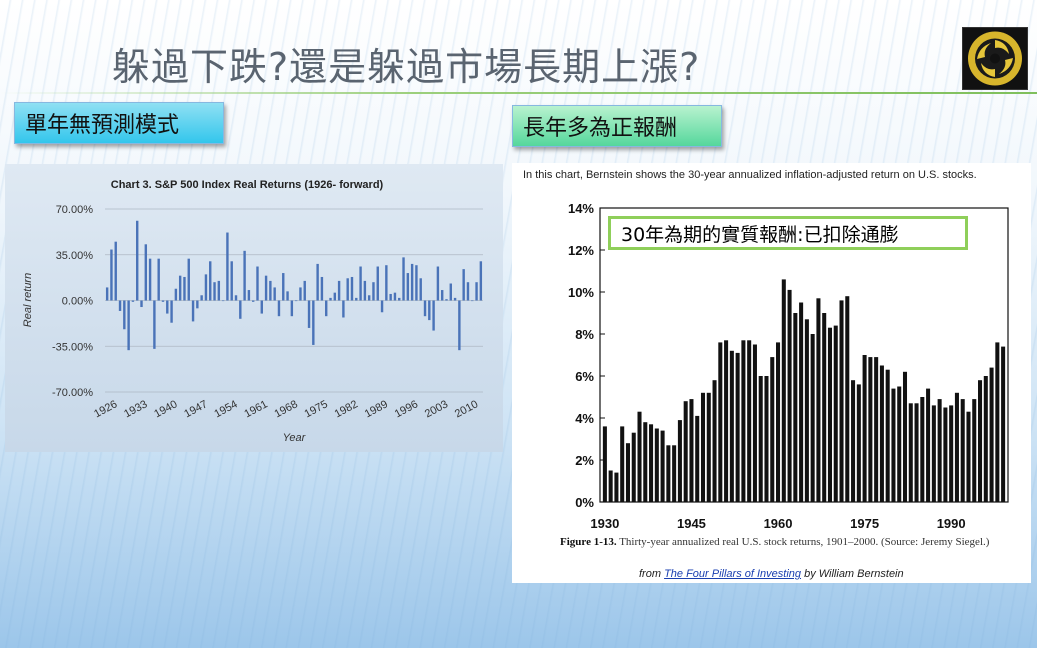 This screenshot has width=1037, height=648. What do you see at coordinates (436, 409) in the screenshot?
I see `x-tick-label: 2003` at bounding box center [436, 409].